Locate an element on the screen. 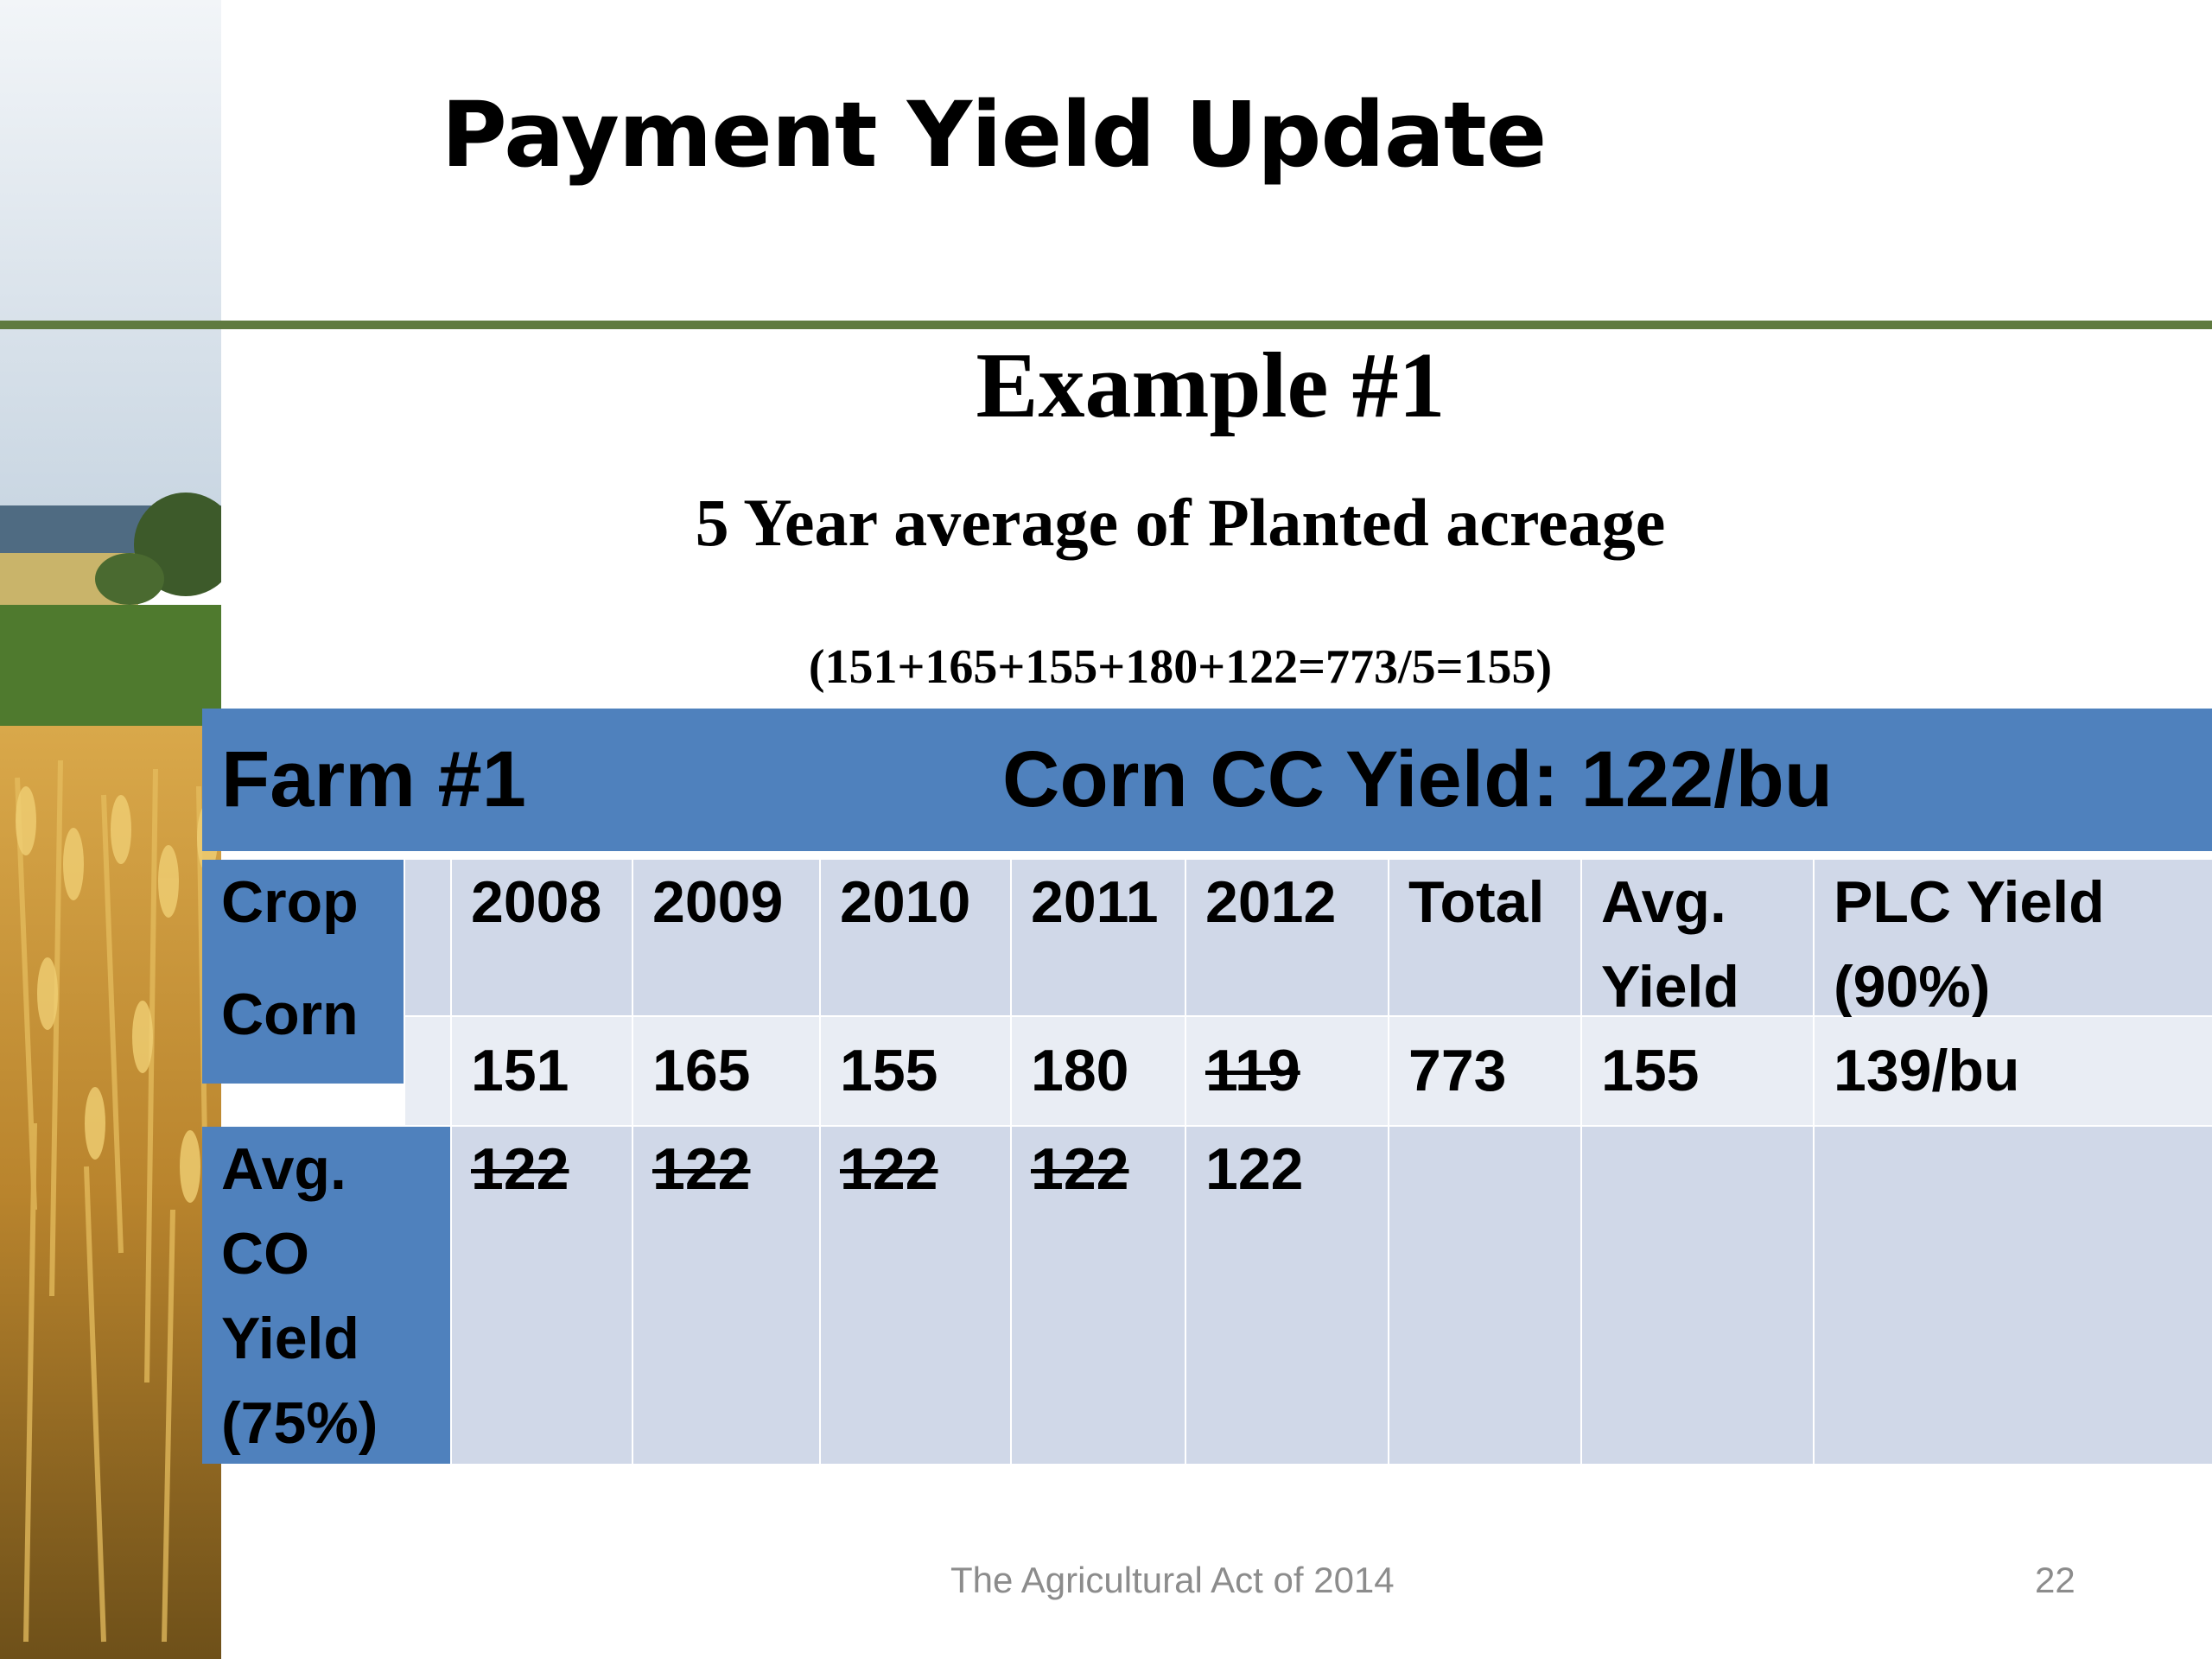 The height and width of the screenshot is (1659, 2212). avg-co-yield-label-cell: Avg. CO Yield (75%) is located at coordinates (326, 1295).